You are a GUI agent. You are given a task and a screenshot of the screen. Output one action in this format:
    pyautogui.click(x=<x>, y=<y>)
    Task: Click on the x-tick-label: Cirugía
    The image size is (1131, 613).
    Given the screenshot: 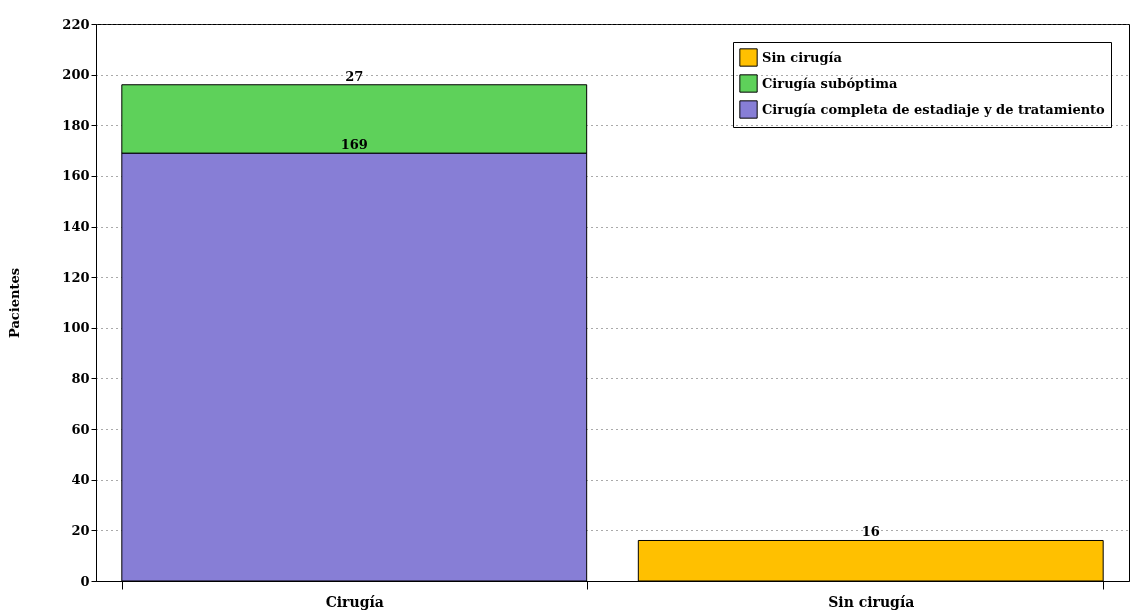 What is the action you would take?
    pyautogui.click(x=354, y=601)
    